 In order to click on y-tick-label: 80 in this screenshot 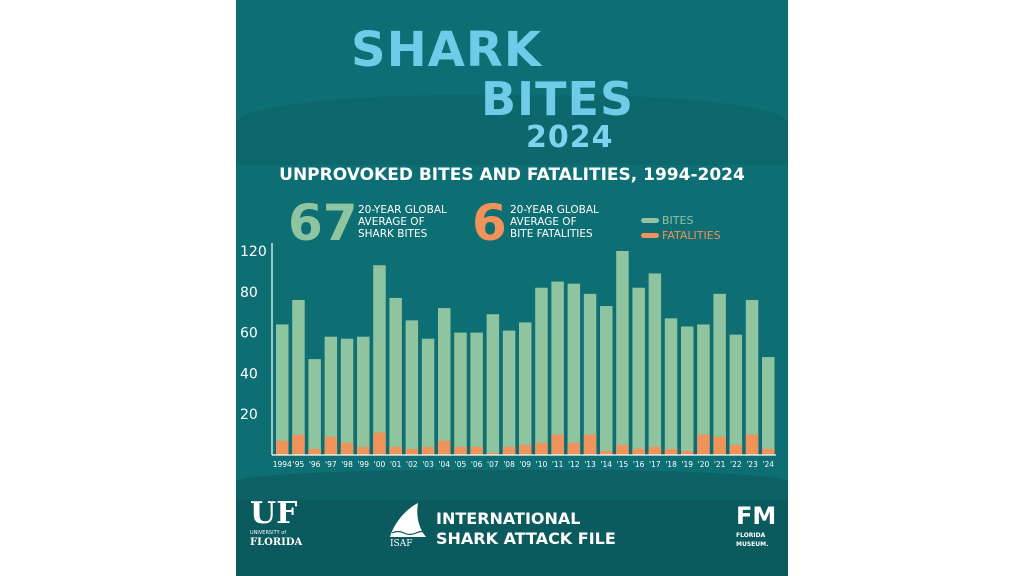, I will do `click(249, 293)`.